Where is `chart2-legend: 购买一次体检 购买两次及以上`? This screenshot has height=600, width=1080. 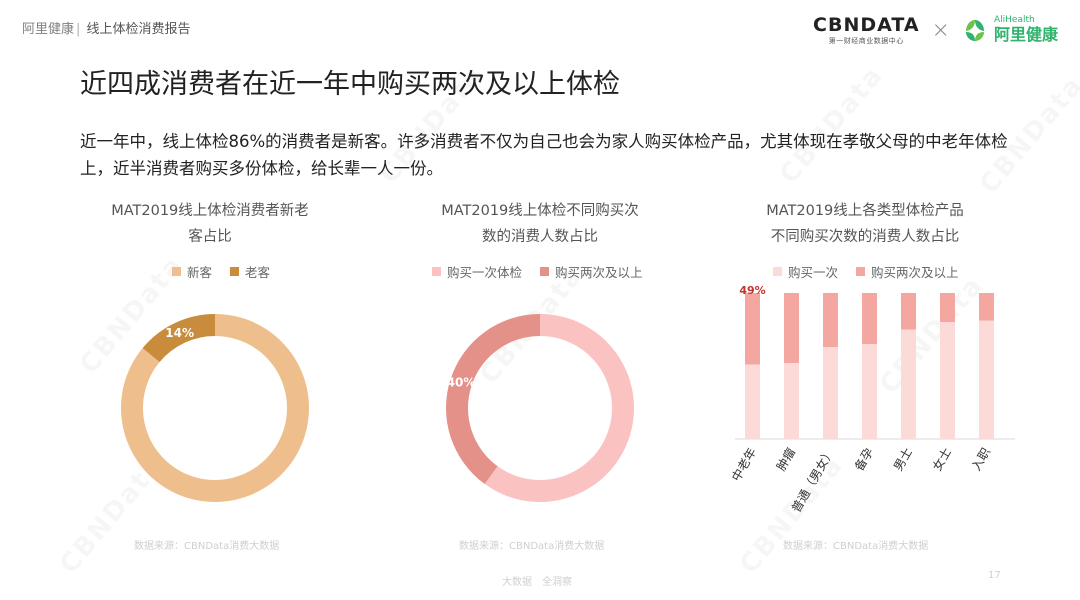
chart2-legend: 购买一次体检 购买两次及以上 is located at coordinates (537, 271).